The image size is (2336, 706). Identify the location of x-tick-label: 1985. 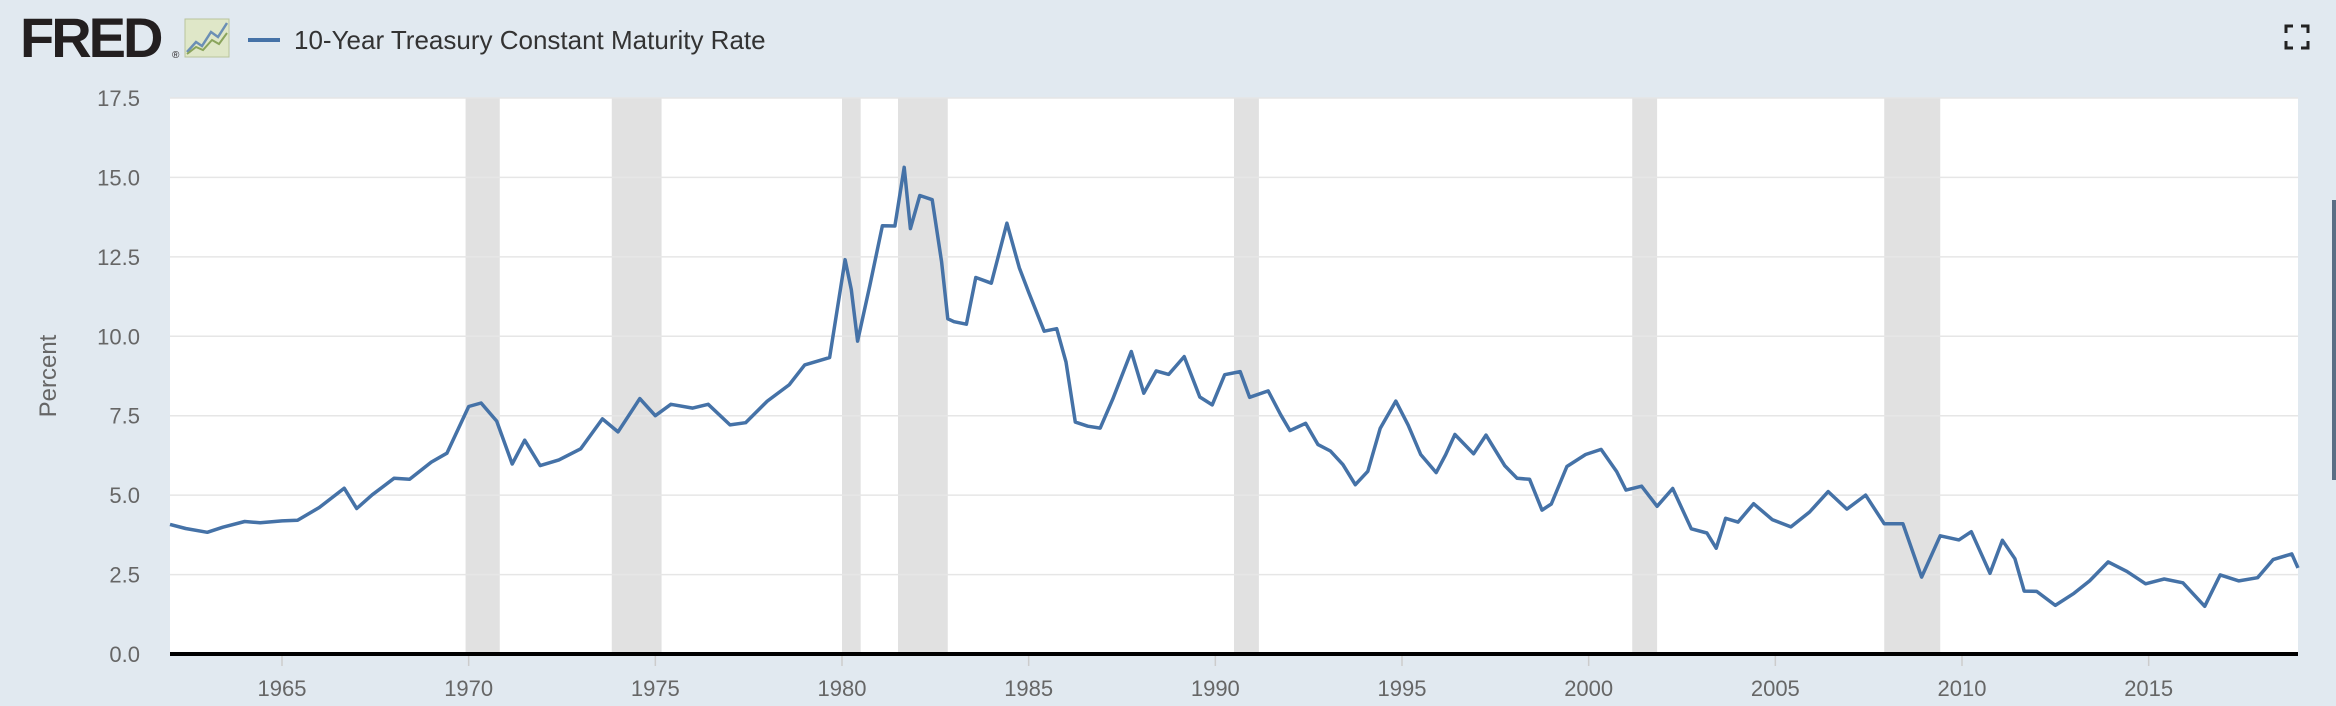
(1028, 688).